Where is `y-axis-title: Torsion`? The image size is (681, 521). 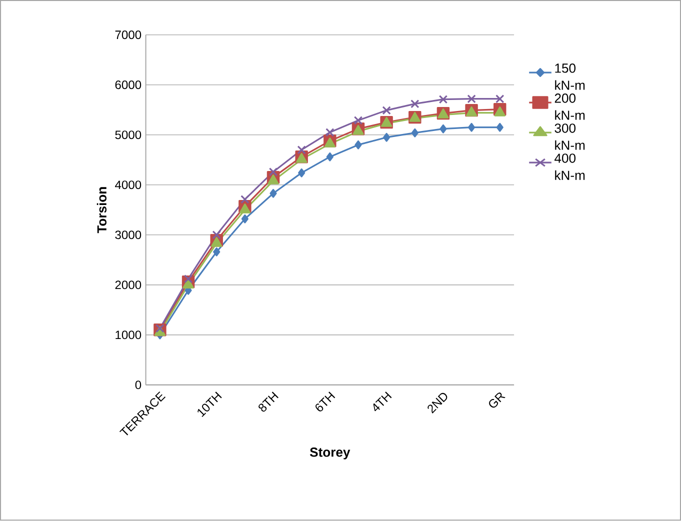 y-axis-title: Torsion is located at coordinates (101, 210).